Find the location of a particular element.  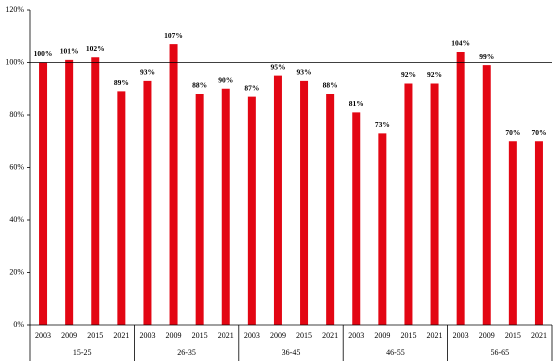

value-label: 99% is located at coordinates (486, 56).